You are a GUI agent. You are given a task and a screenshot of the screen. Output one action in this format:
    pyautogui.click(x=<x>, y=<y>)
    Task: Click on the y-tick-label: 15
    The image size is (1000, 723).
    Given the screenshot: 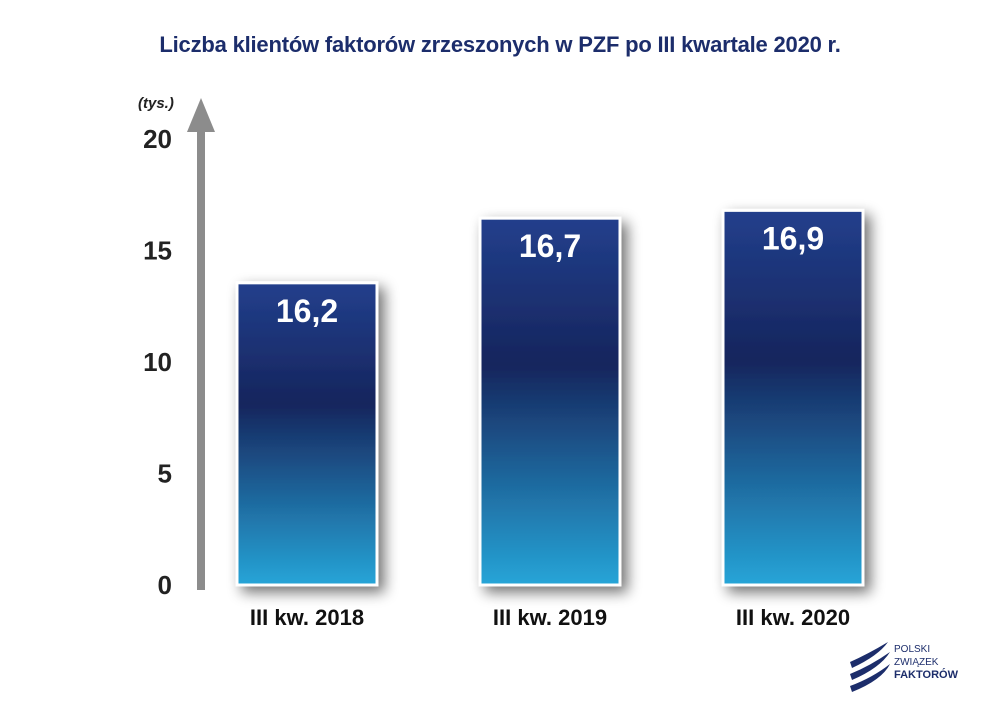 What is the action you would take?
    pyautogui.click(x=157, y=251)
    